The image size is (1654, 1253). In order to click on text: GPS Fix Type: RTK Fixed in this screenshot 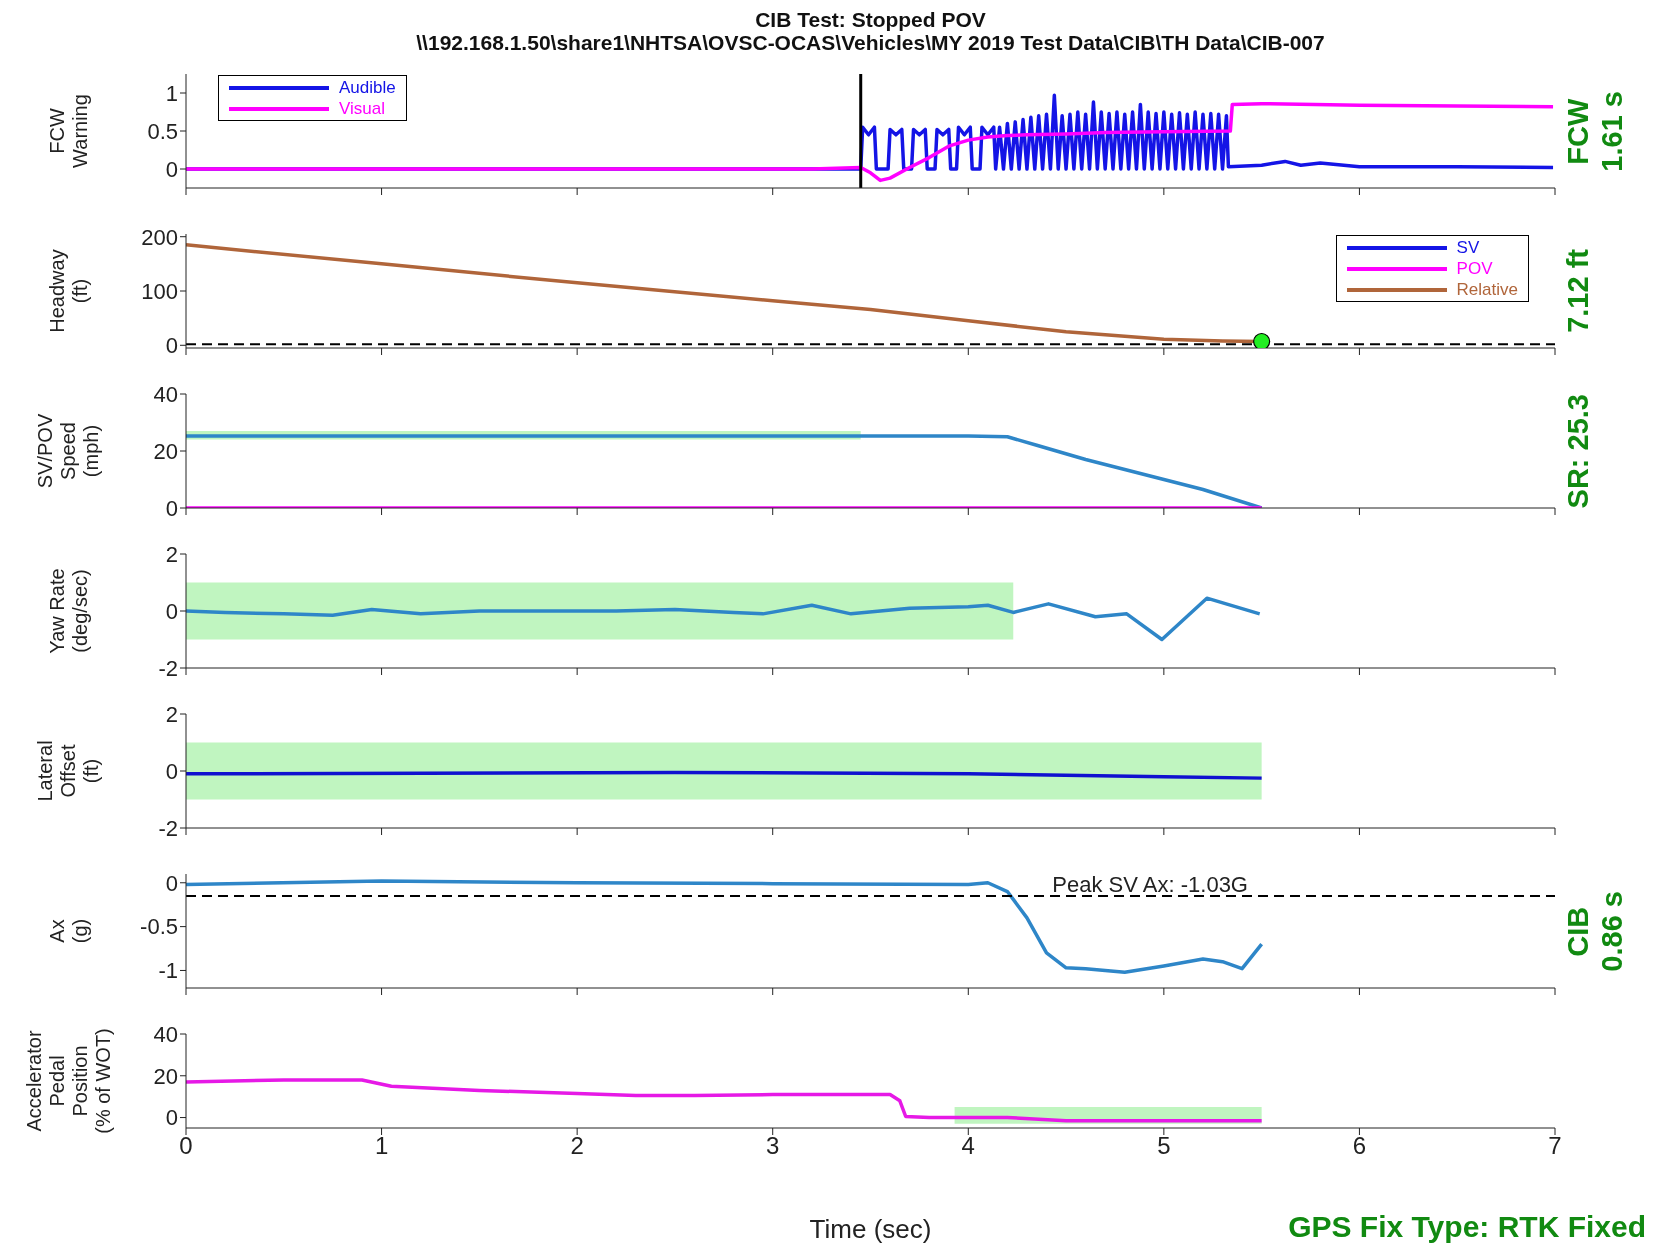, I will do `click(1467, 1227)`.